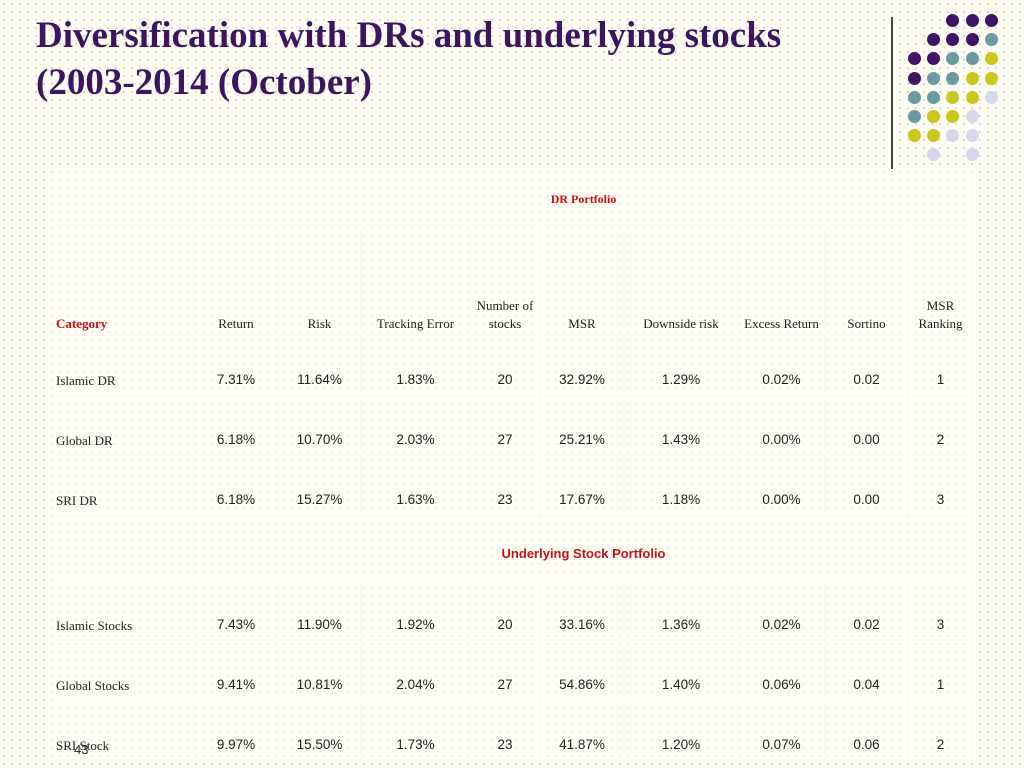 This screenshot has width=1024, height=768. I want to click on return-cell: 7.43%, so click(236, 610).